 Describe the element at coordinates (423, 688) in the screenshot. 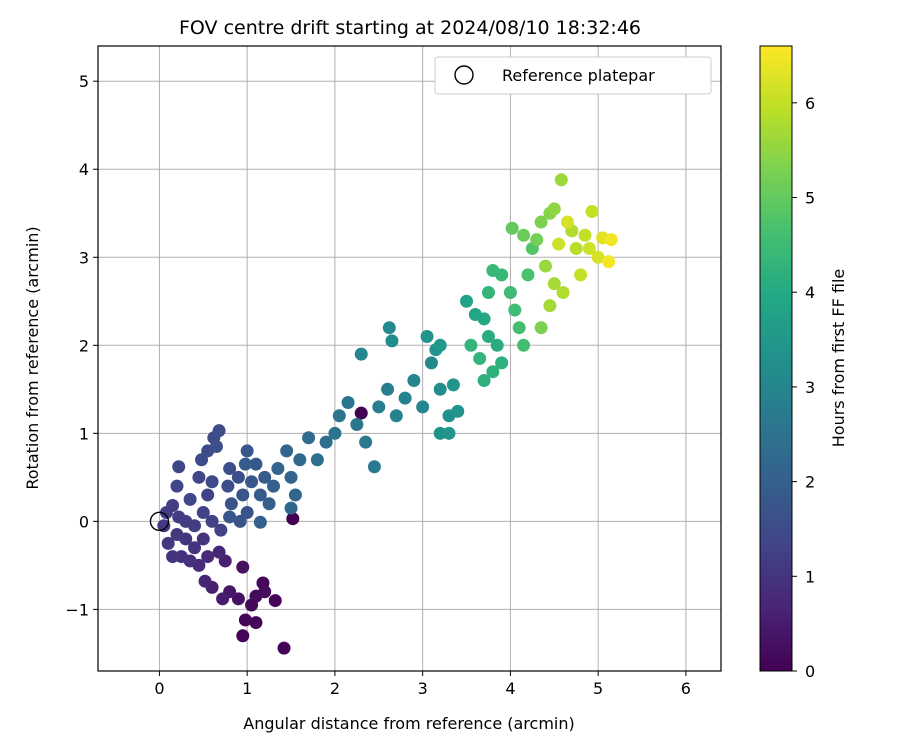

I see `x-tick-label: 3` at that location.